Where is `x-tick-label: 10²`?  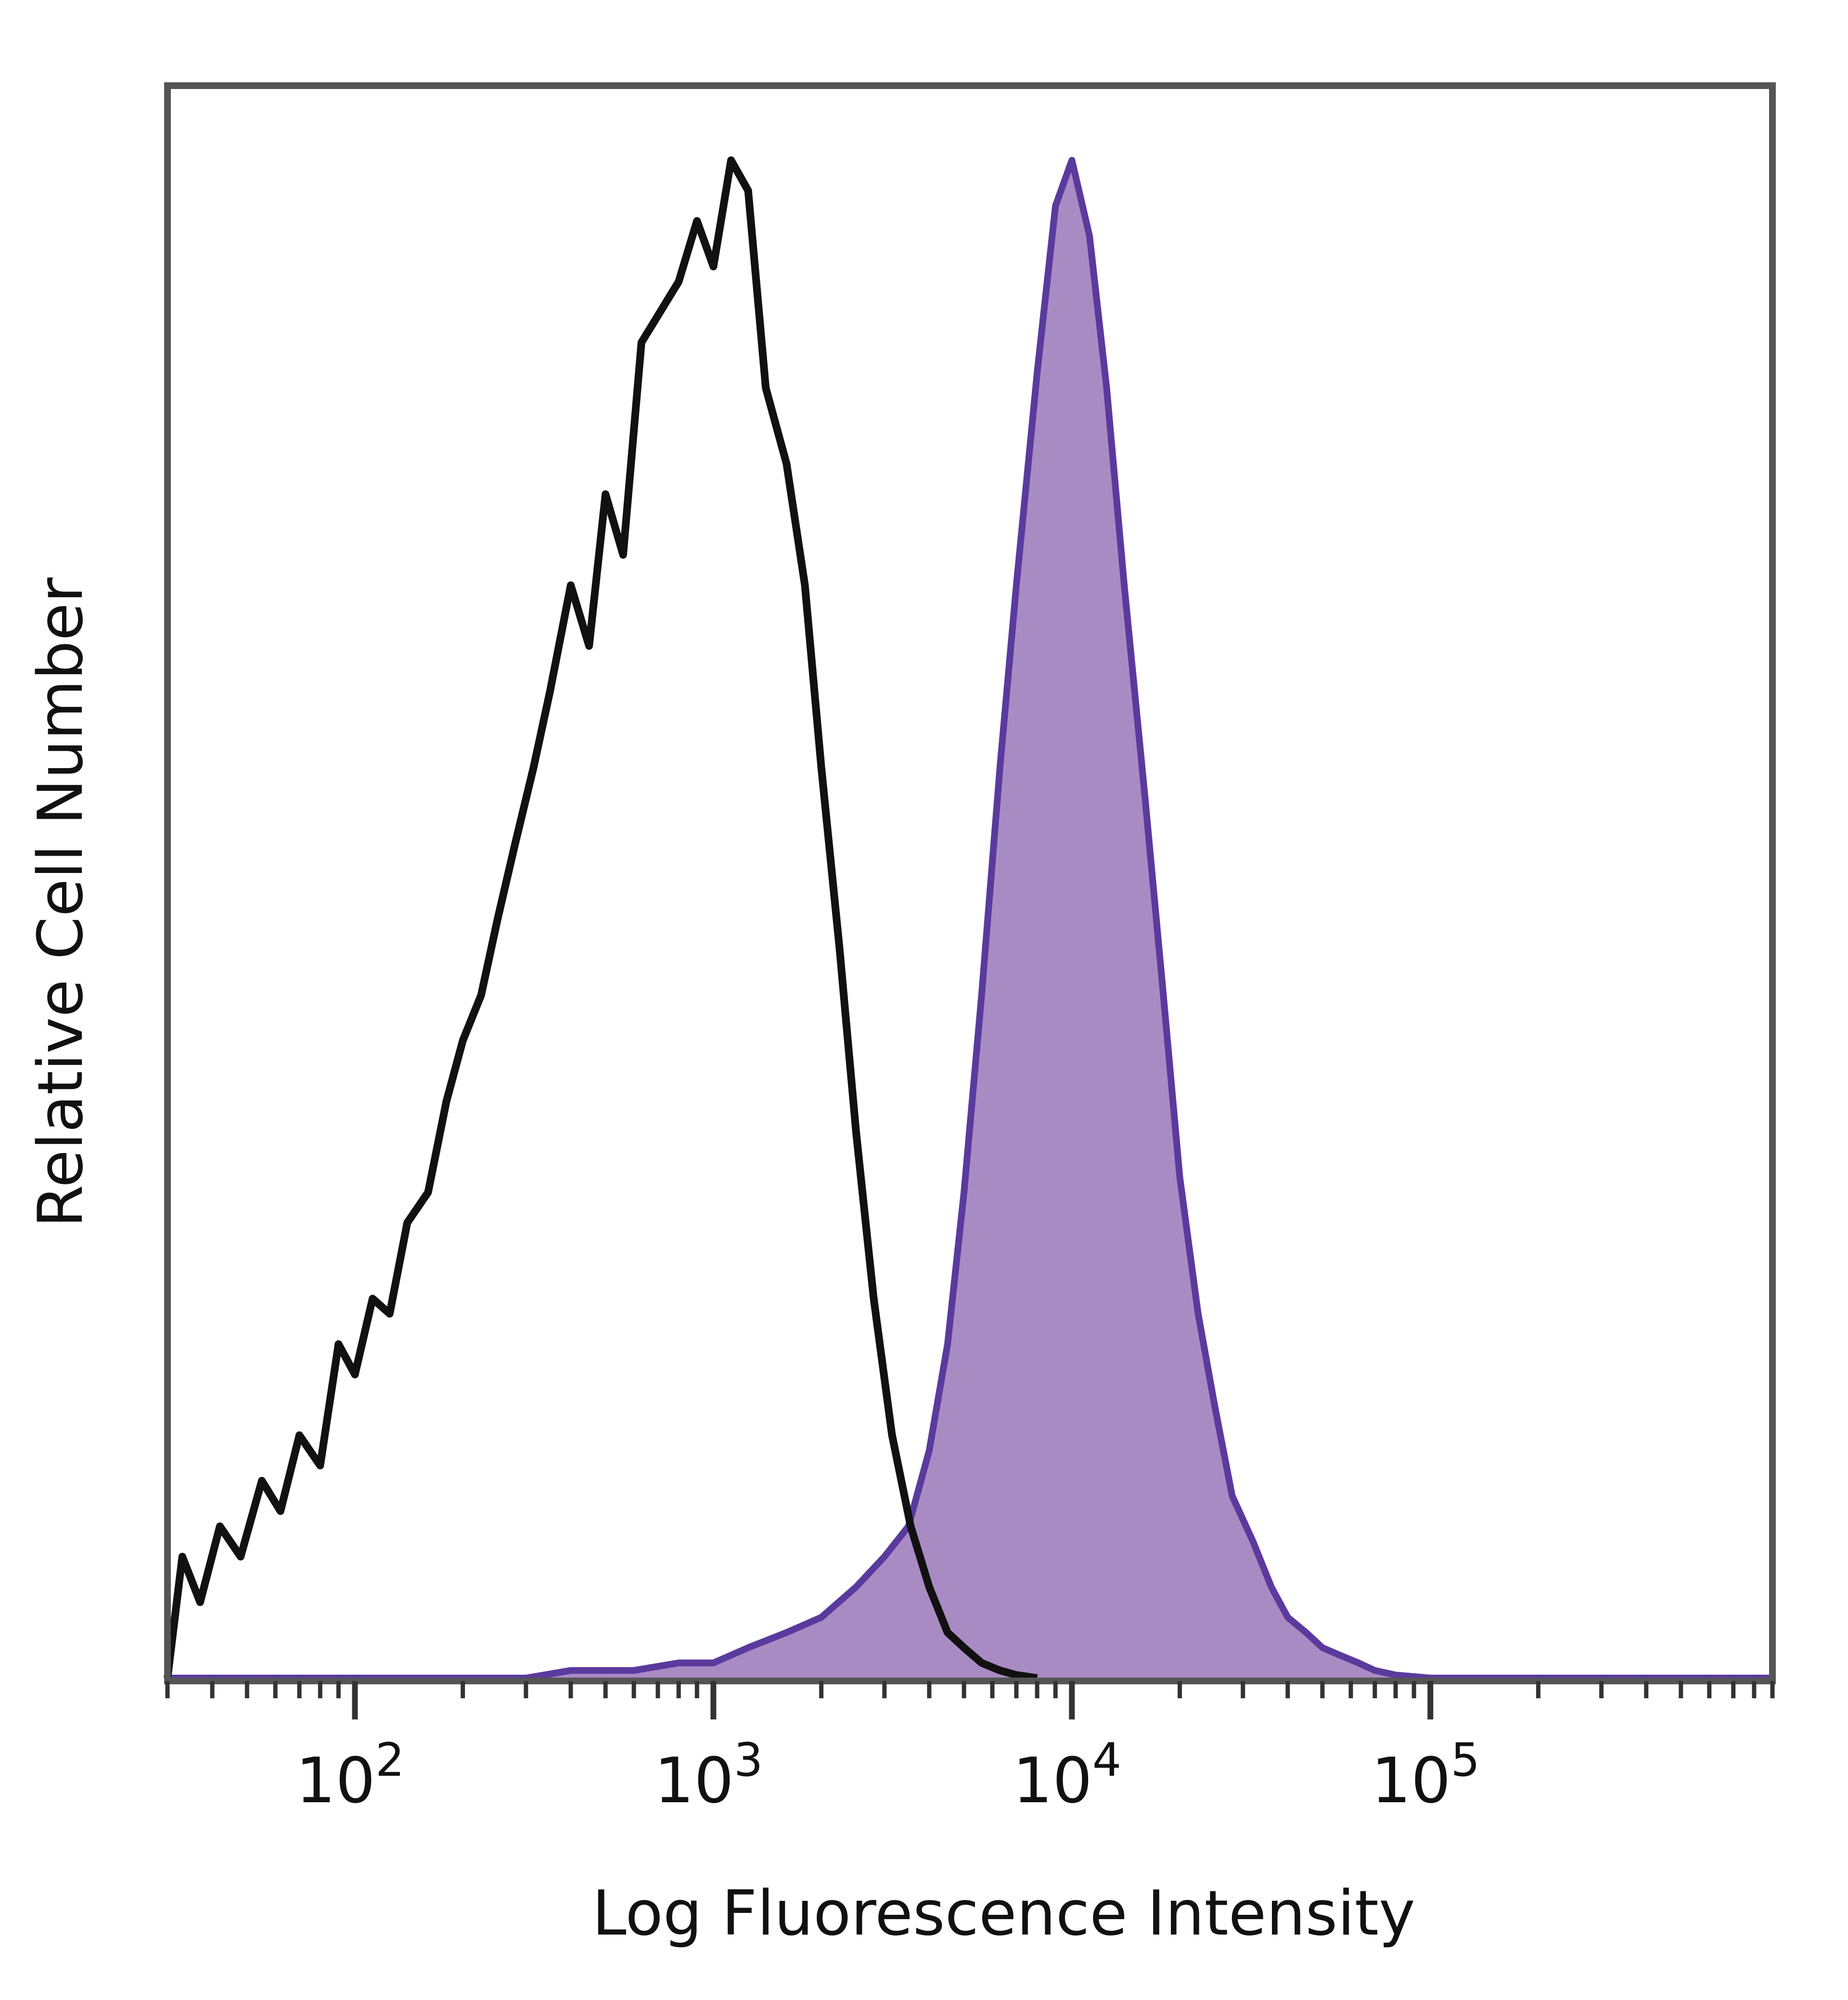
x-tick-label: 10² is located at coordinates (350, 1775).